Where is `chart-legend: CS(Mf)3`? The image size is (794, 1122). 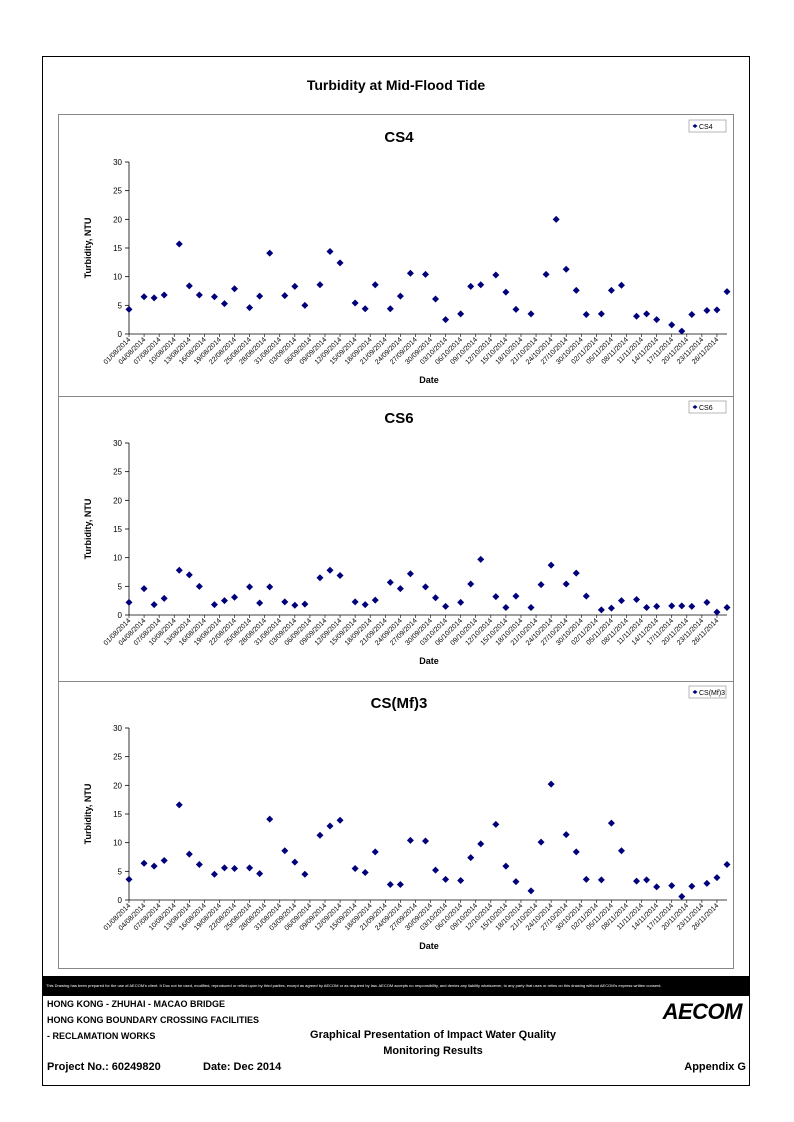 chart-legend: CS(Mf)3 is located at coordinates (707, 692).